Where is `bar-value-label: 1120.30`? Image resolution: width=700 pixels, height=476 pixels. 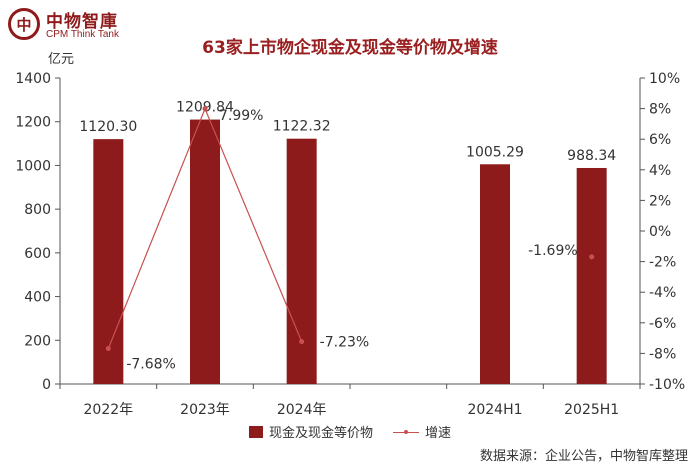 bar-value-label: 1120.30 is located at coordinates (108, 127).